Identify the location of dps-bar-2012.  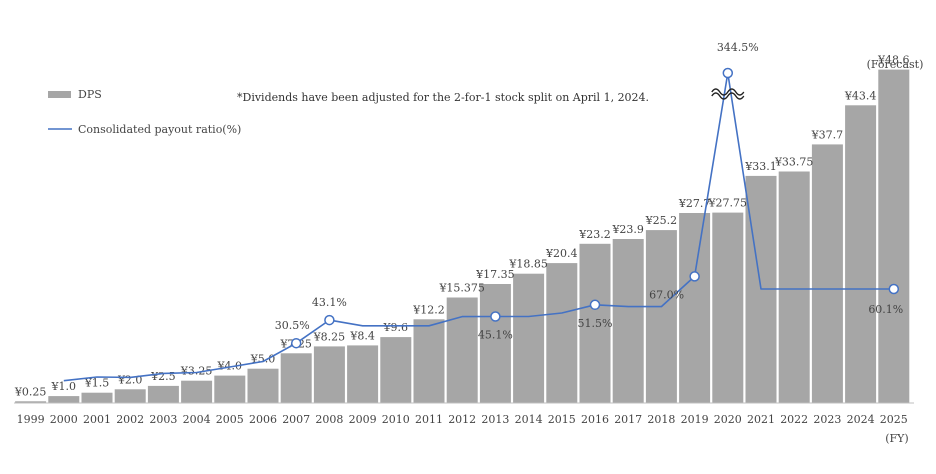
(462, 350).